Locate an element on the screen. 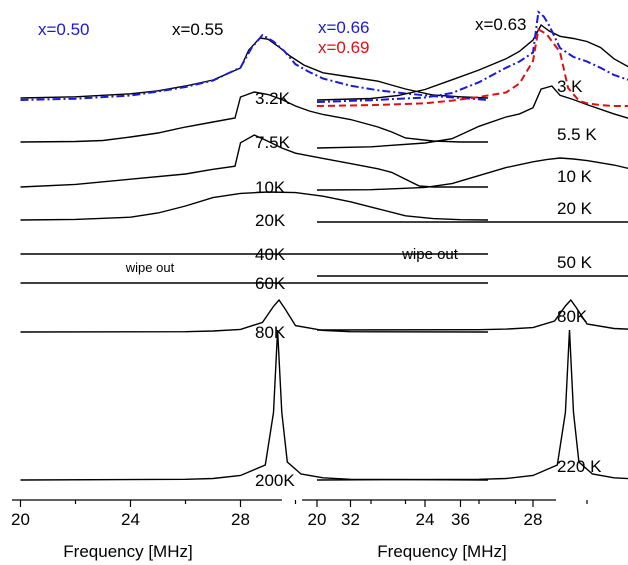 The width and height of the screenshot is (628, 565). temperature-label-10k: 10K is located at coordinates (270, 187).